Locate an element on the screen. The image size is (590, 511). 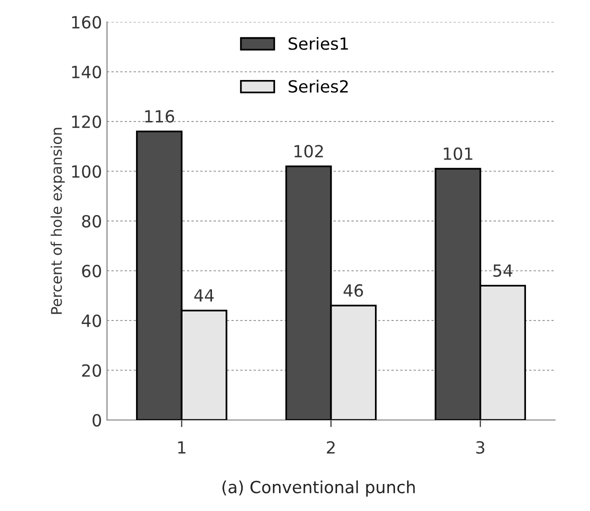
text: (a) Conventional punch is located at coordinates (318, 488).